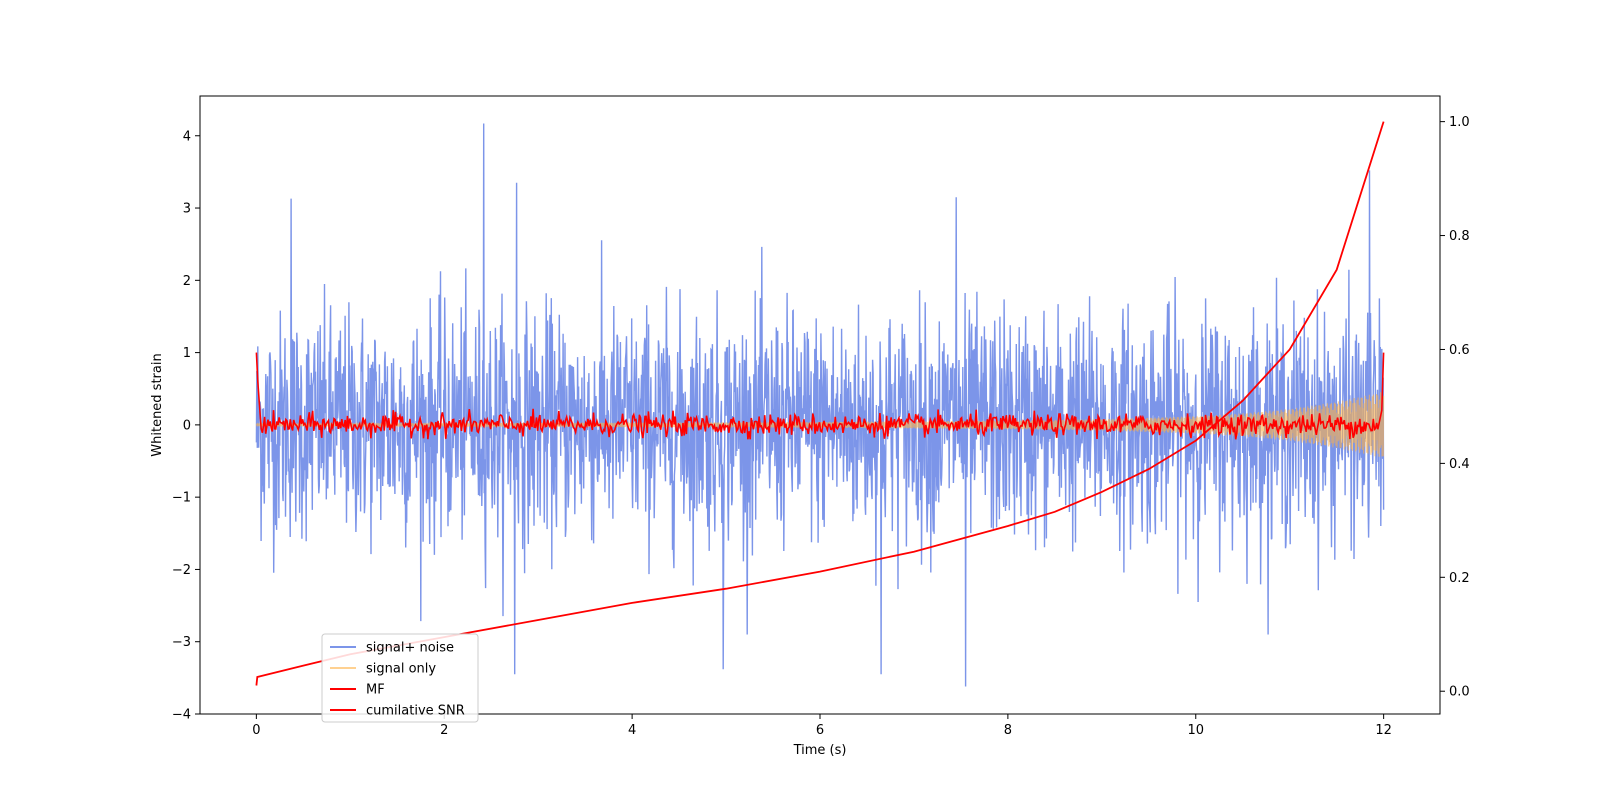 The height and width of the screenshot is (800, 1600). I want to click on y-tick-label: 3, so click(187, 209).